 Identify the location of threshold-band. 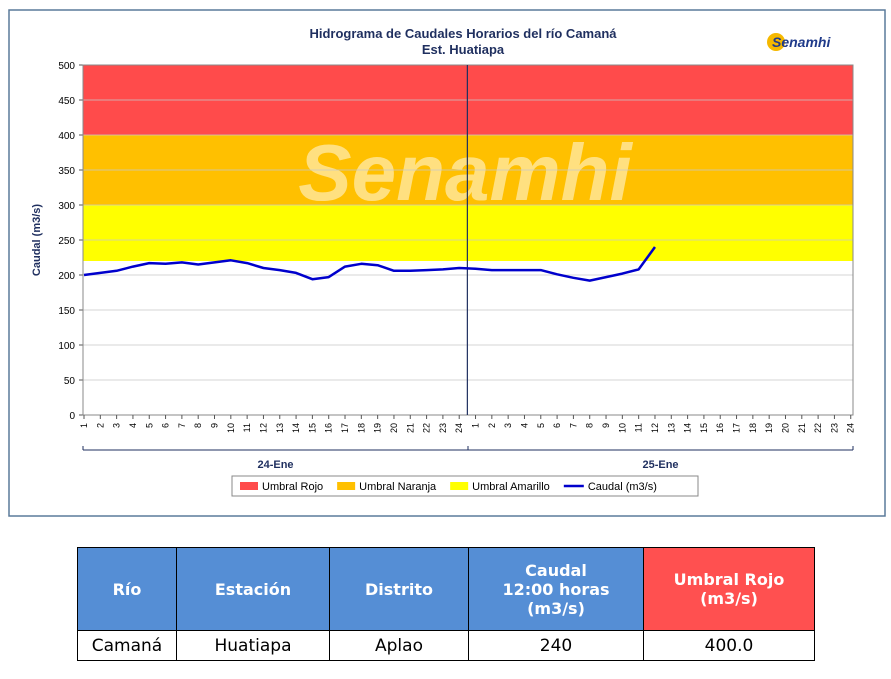
(468, 233).